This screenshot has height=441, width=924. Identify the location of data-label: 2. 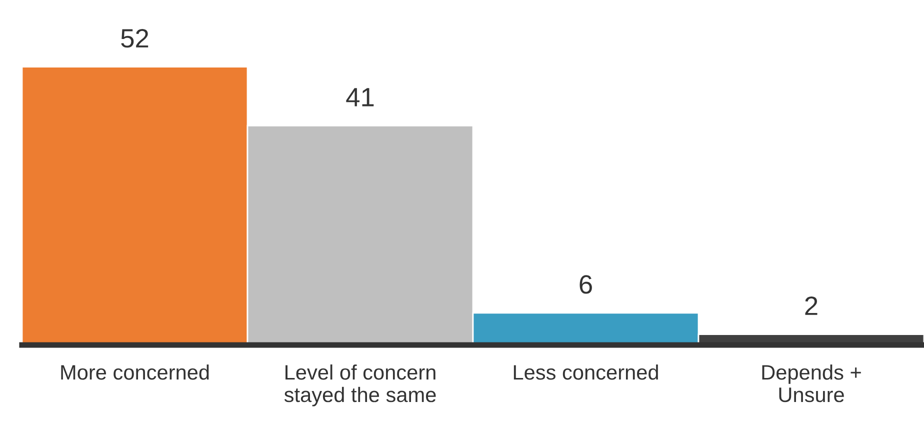
(811, 305).